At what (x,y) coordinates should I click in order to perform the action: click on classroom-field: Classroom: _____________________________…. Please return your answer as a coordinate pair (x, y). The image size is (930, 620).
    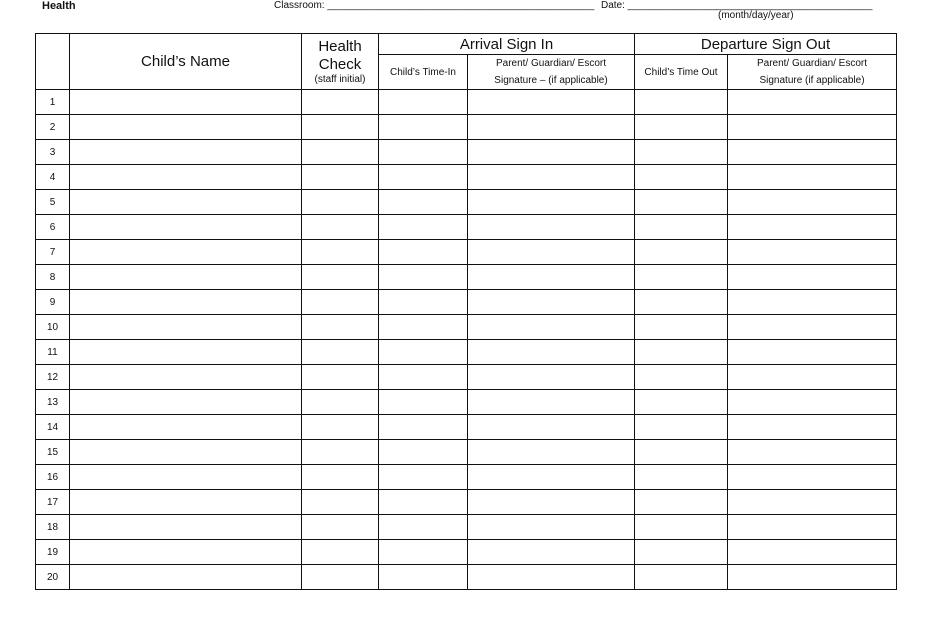
    Looking at the image, I should click on (434, 5).